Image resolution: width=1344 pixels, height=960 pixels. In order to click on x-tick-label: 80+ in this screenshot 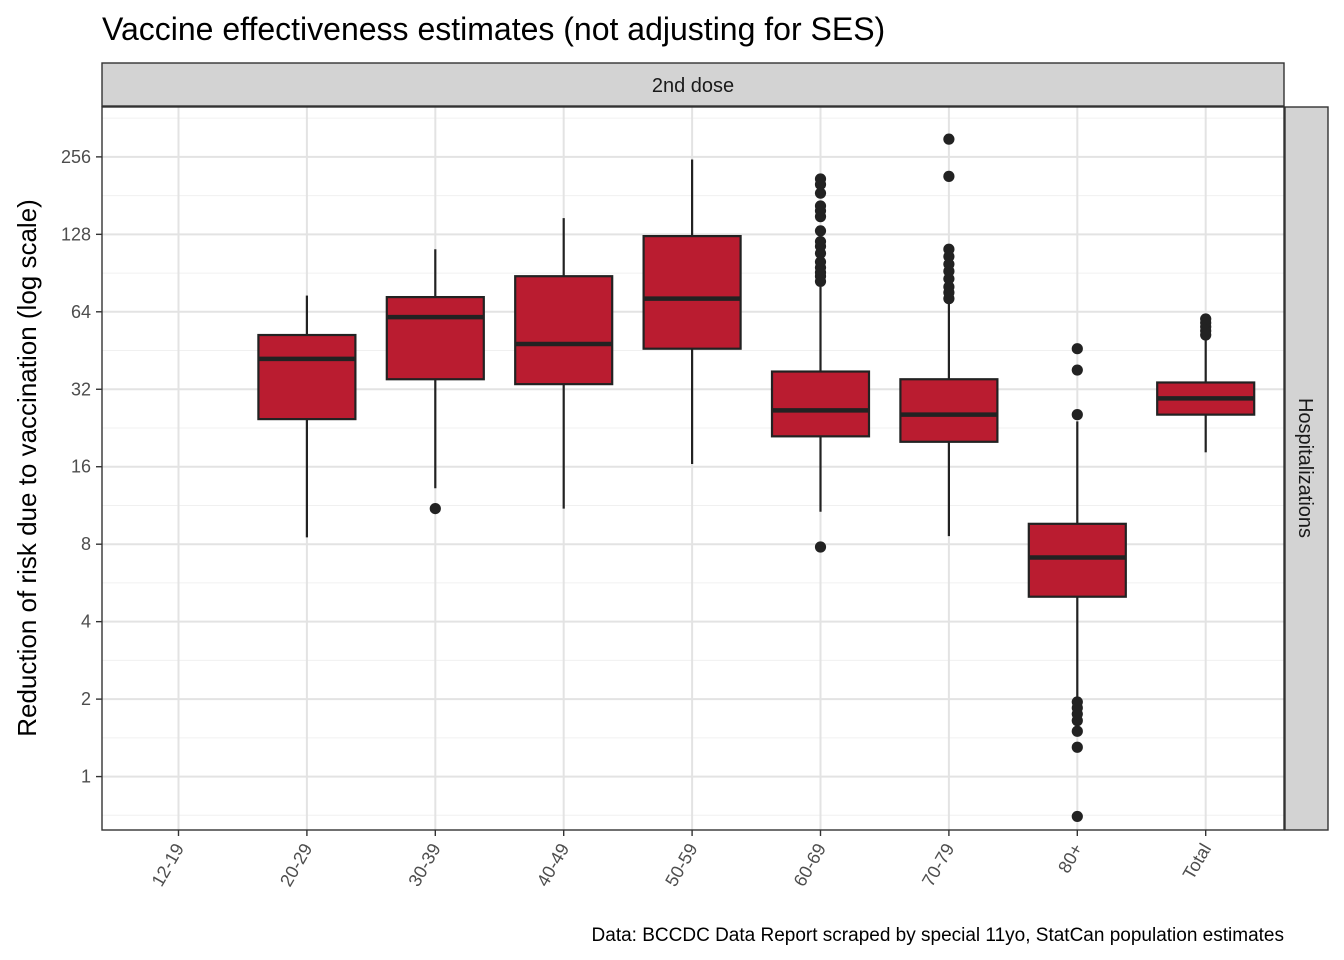, I will do `click(1070, 858)`.